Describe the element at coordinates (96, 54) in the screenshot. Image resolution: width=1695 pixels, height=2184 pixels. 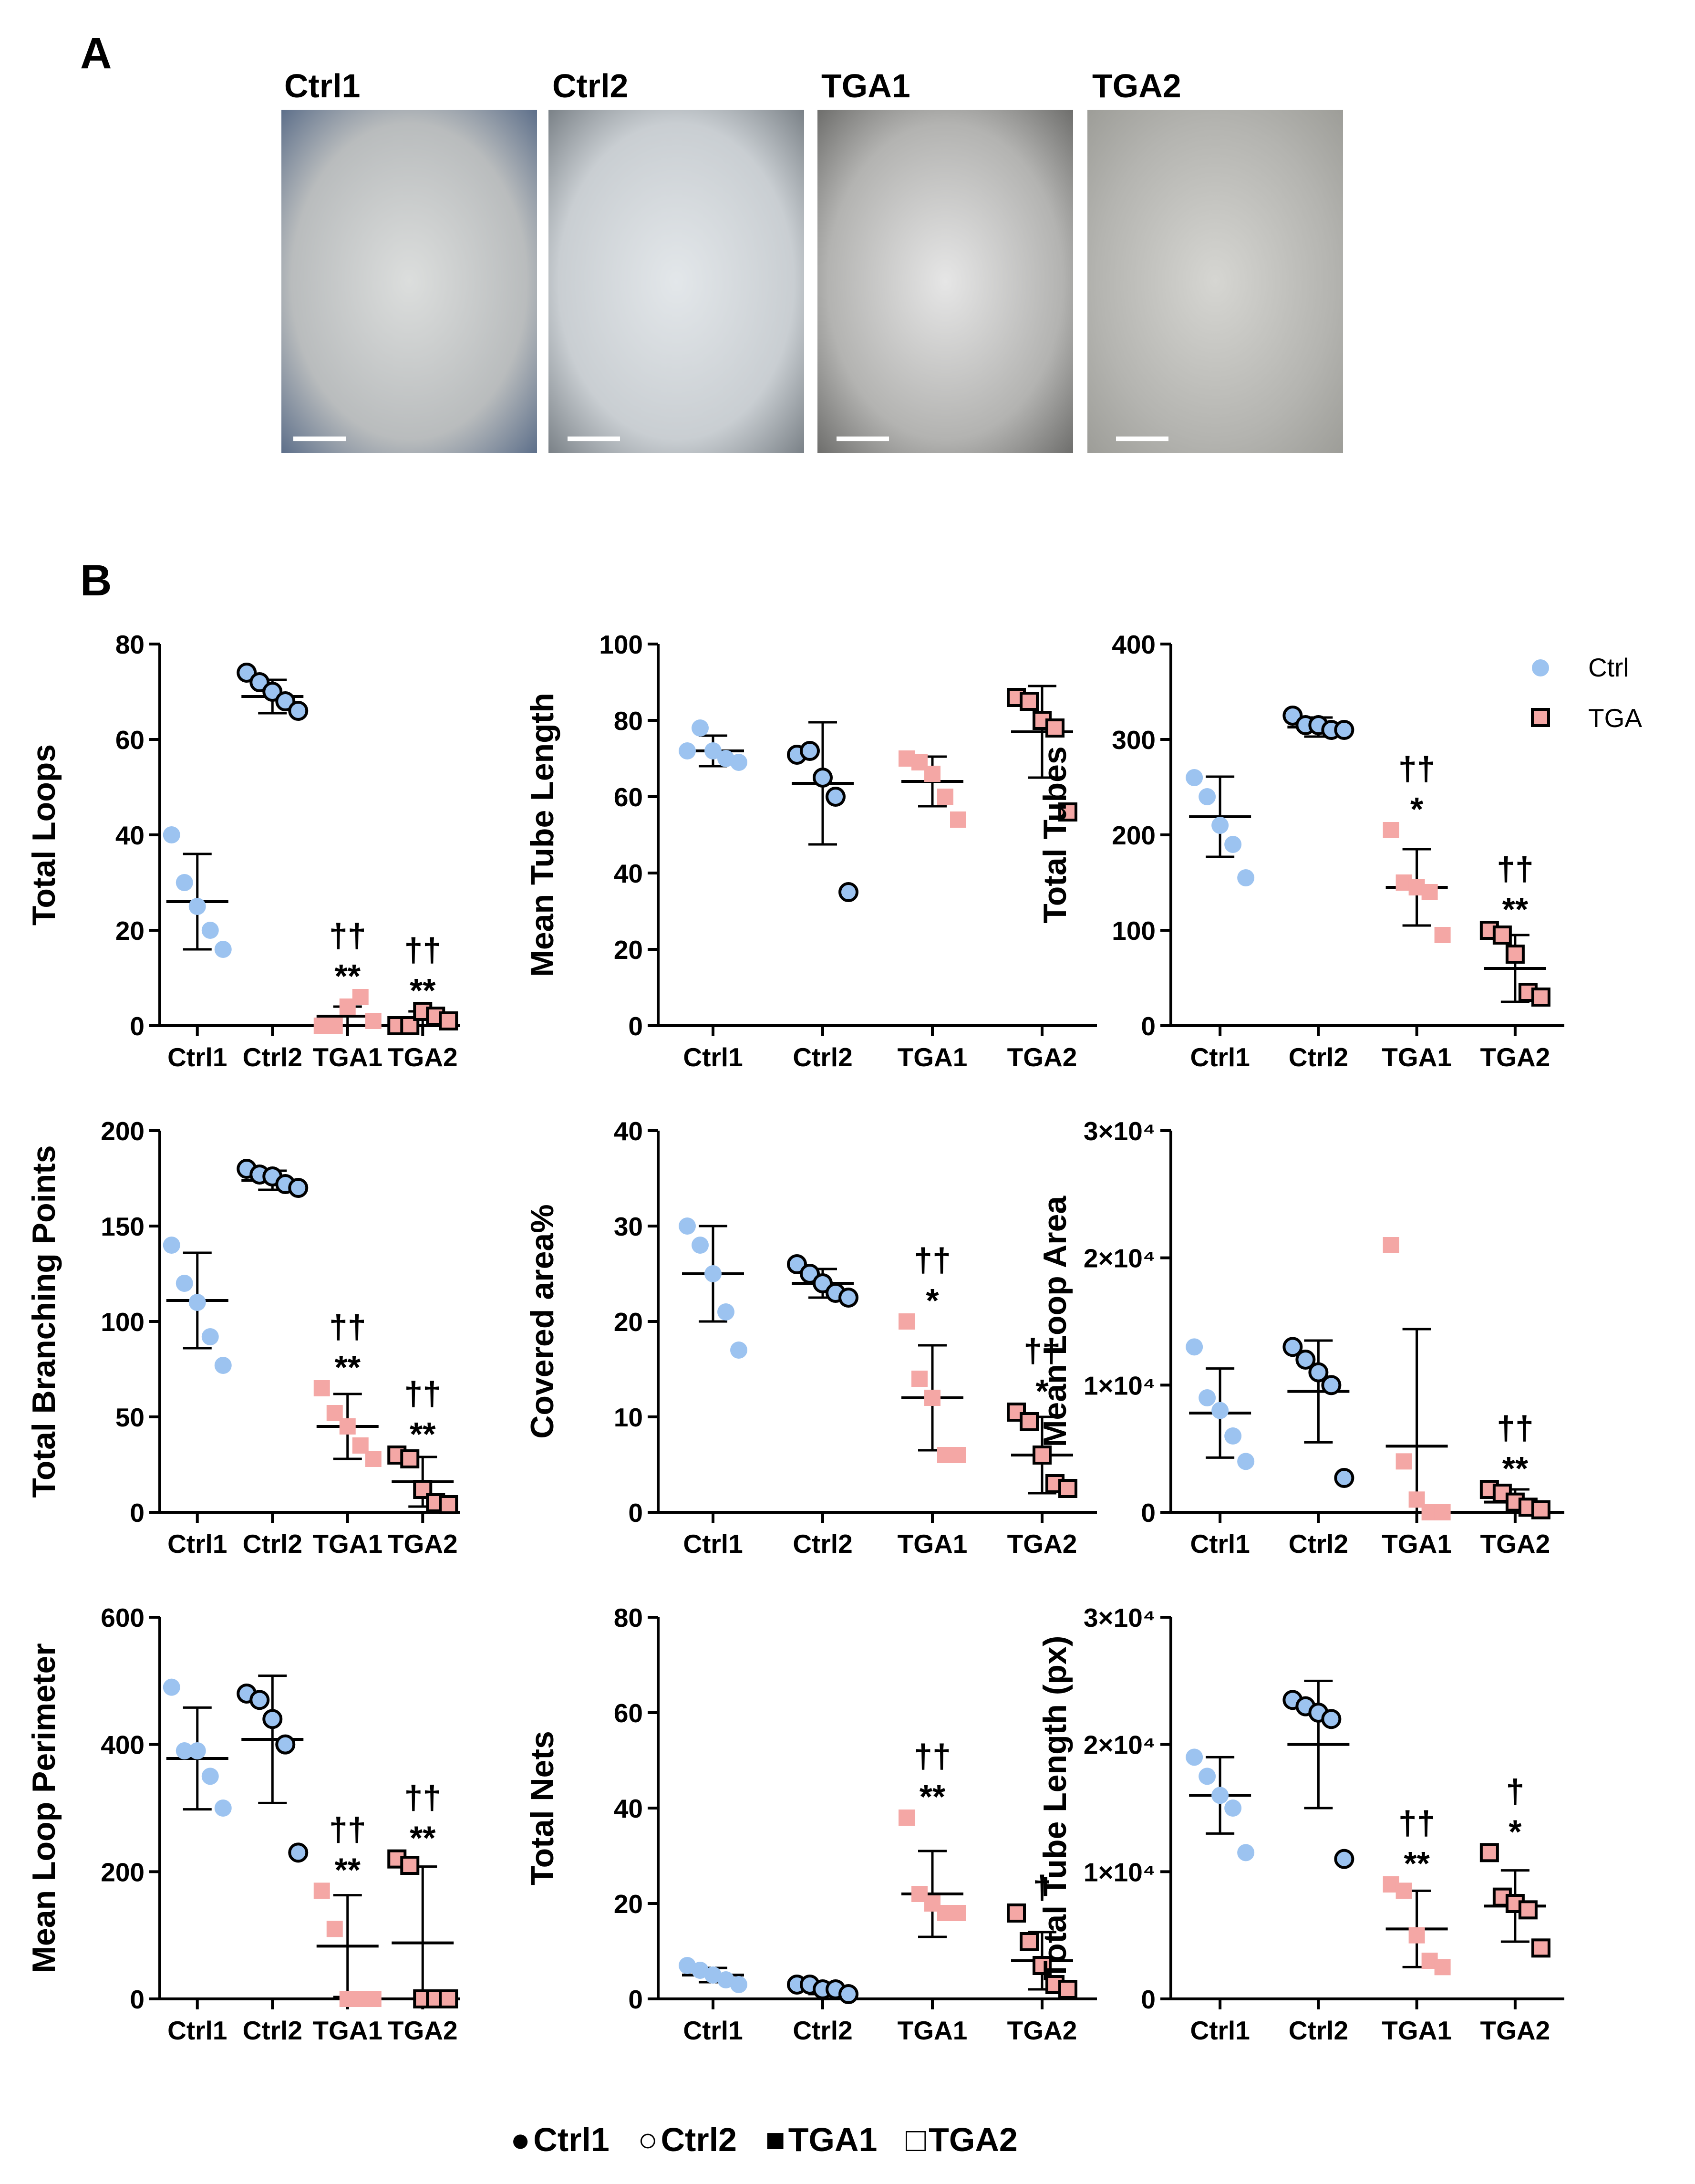
I see `panel-a-letter: A` at that location.